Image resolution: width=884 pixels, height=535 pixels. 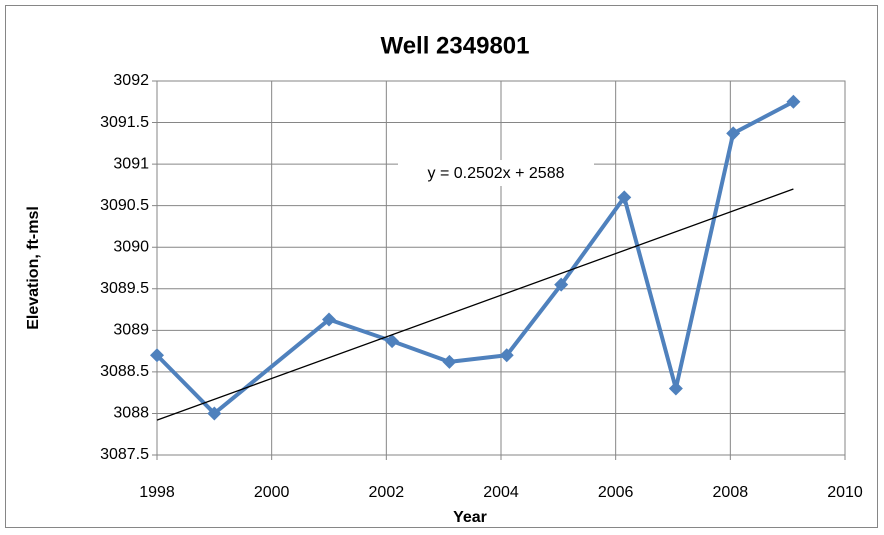 I want to click on y-tick-label: 3092, so click(x=131, y=80).